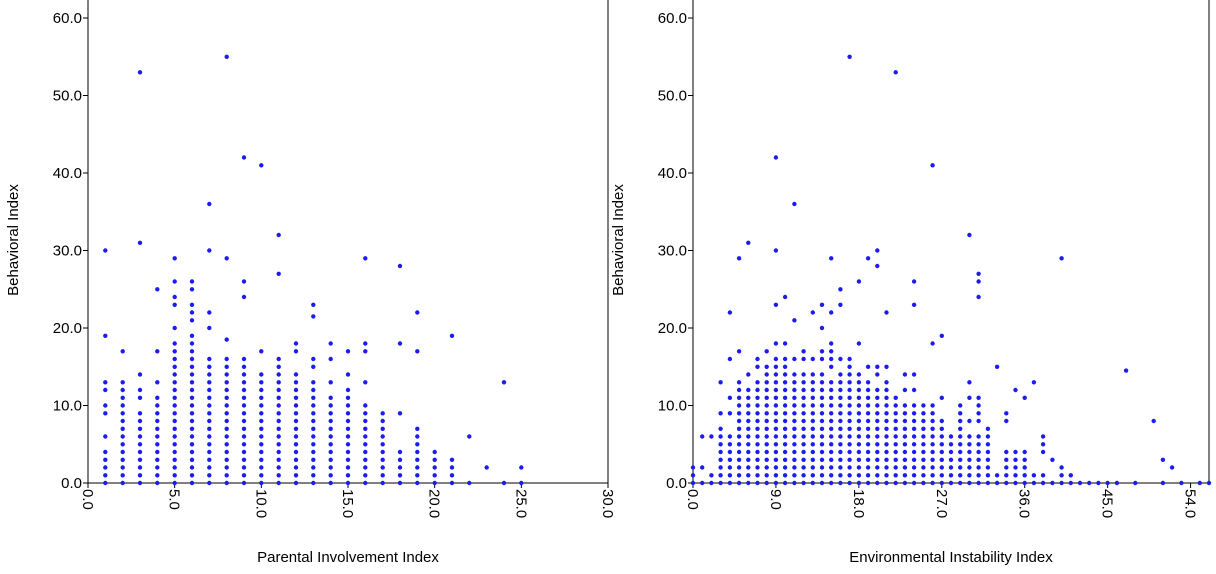 This screenshot has width=1216, height=574. I want to click on chart-1-y-tick-label: 30.0, so click(67, 251).